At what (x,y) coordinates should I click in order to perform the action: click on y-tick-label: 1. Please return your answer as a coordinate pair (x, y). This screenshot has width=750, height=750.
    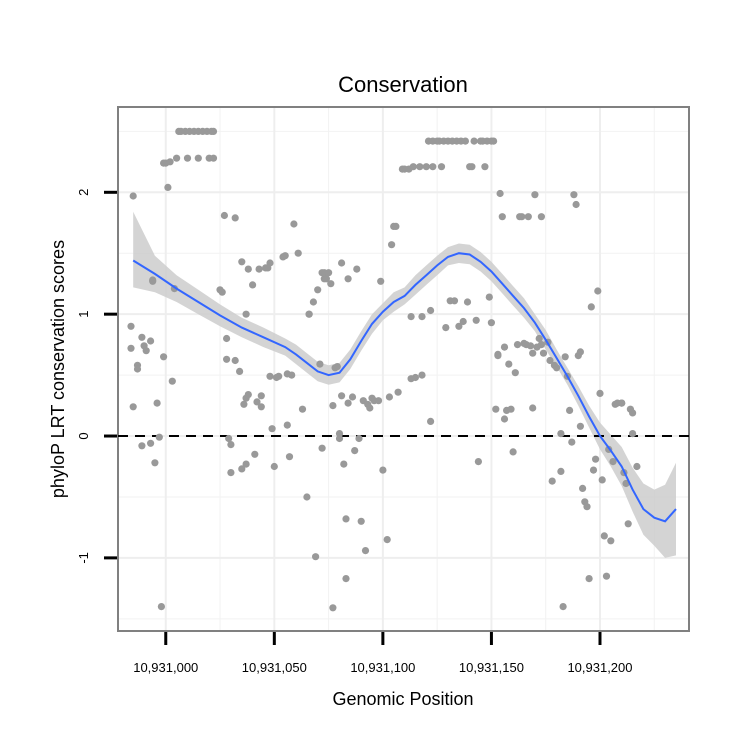
    Looking at the image, I should click on (83, 314).